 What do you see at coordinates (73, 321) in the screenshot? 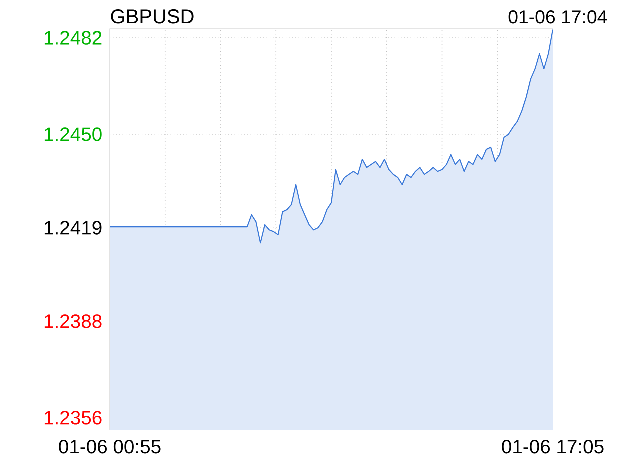
I see `y-tick-label: 1.2388` at bounding box center [73, 321].